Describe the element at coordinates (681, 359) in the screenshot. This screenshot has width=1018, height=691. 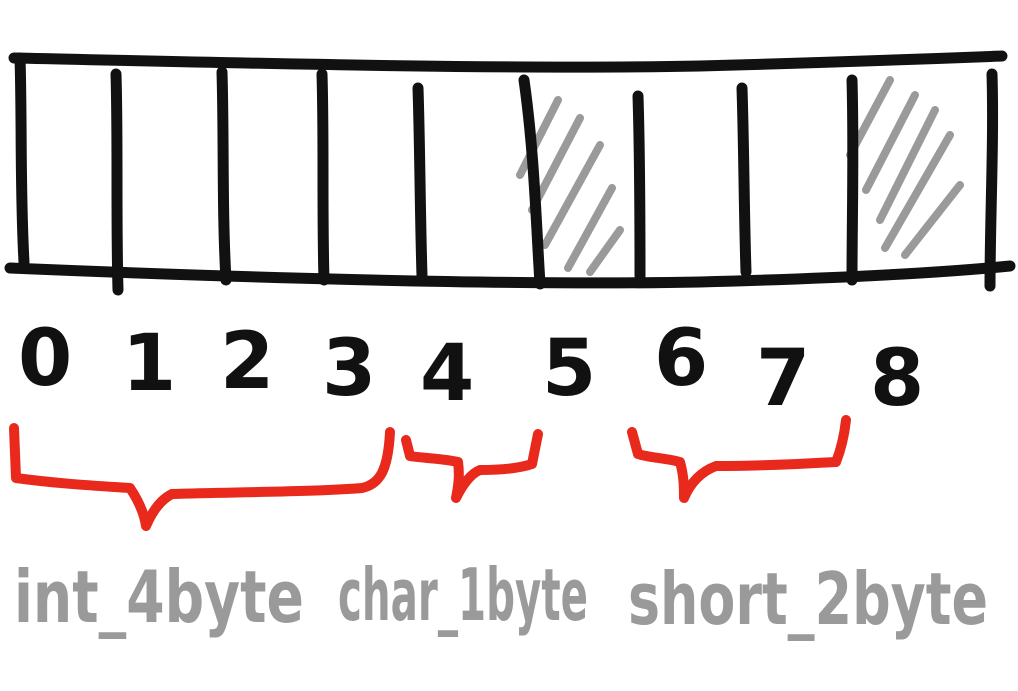
I see `byte-index-6: 6` at that location.